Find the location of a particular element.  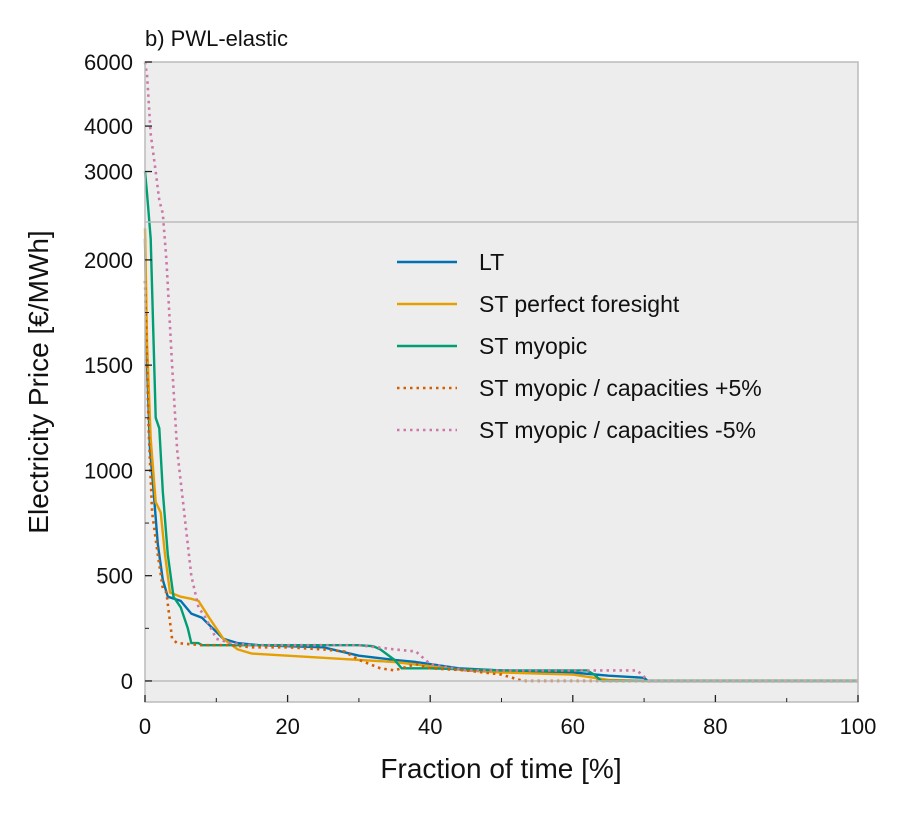

y-tick-label: 3000 is located at coordinates (108, 172).